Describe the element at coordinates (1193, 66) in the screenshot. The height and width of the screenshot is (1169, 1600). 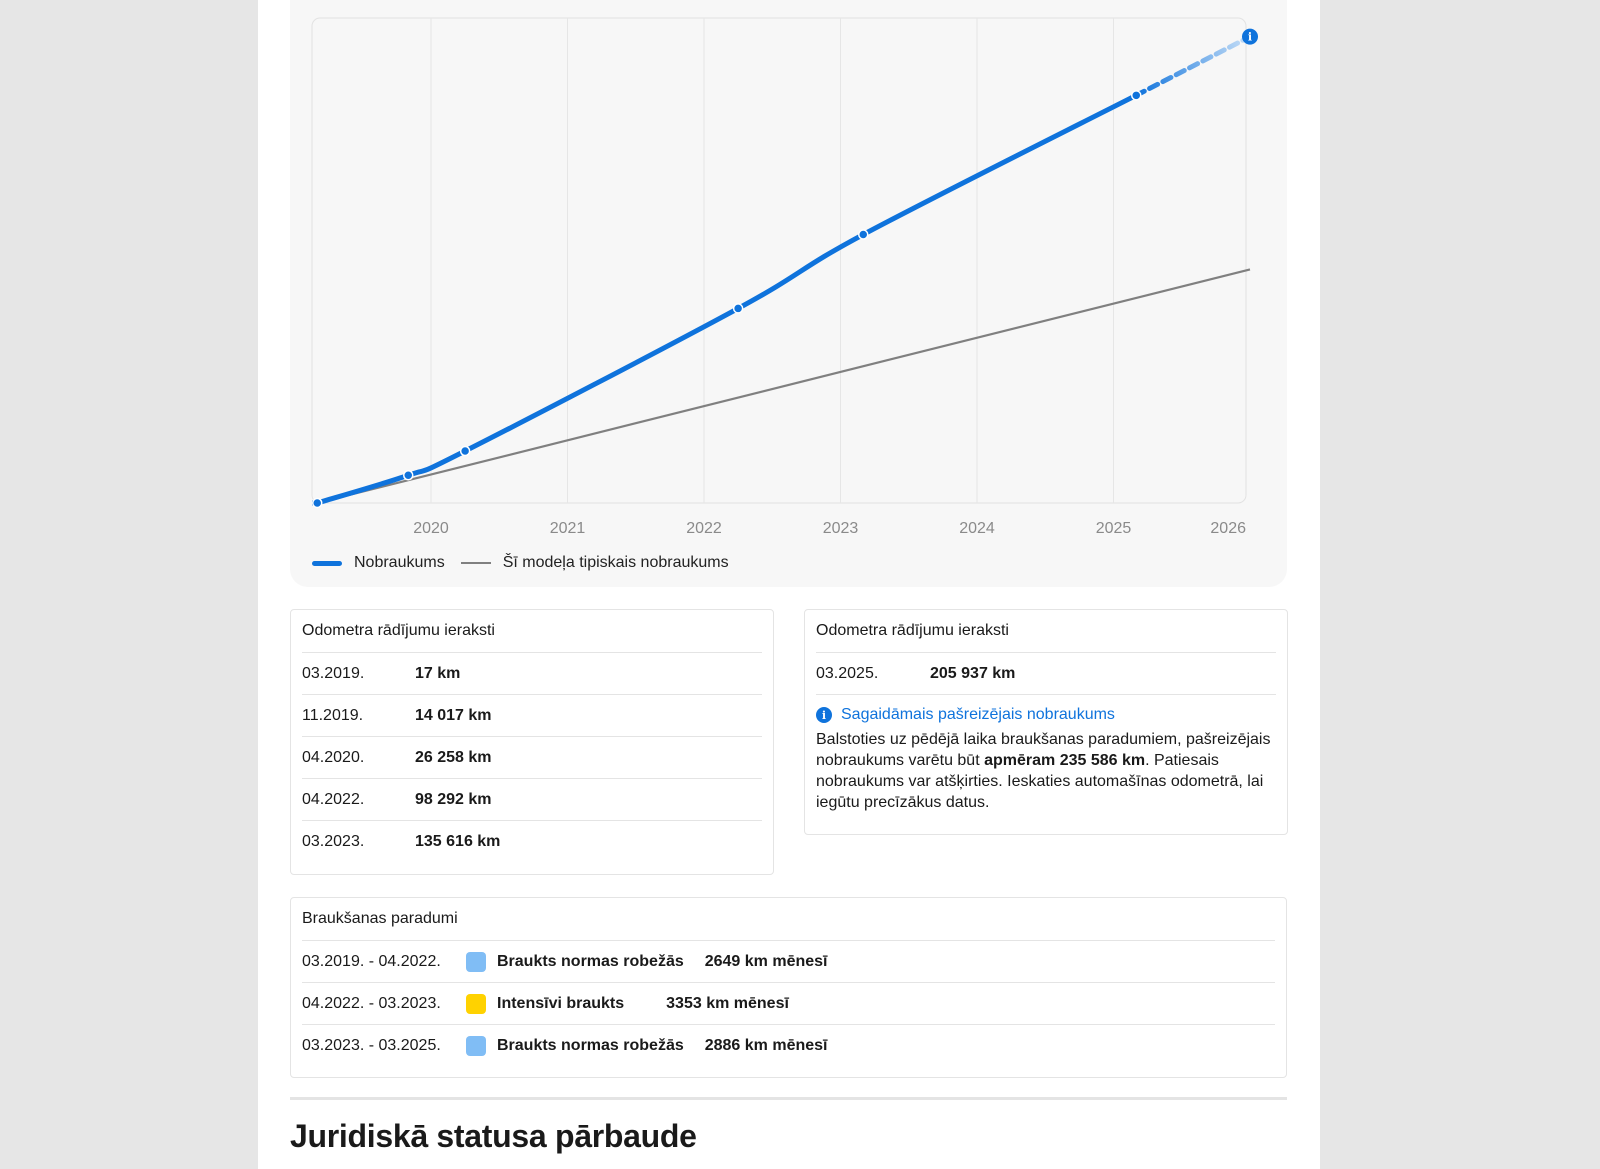
I see `mileage-projection-line` at that location.